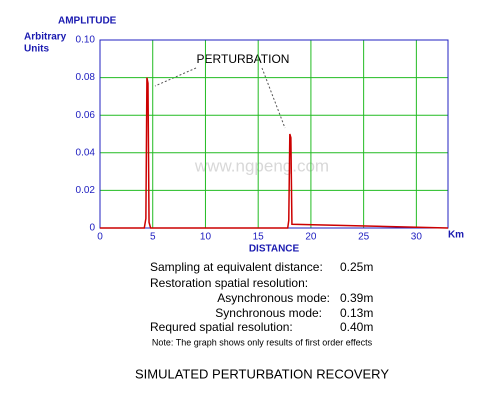 This screenshot has width=500, height=400. I want to click on note-value: 0.13m, so click(356, 313).